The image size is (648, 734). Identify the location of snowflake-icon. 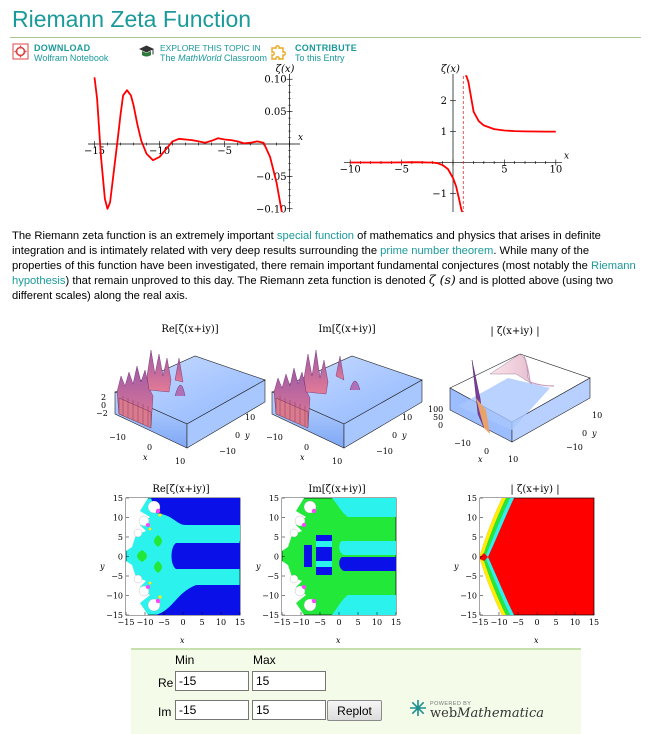
(418, 710).